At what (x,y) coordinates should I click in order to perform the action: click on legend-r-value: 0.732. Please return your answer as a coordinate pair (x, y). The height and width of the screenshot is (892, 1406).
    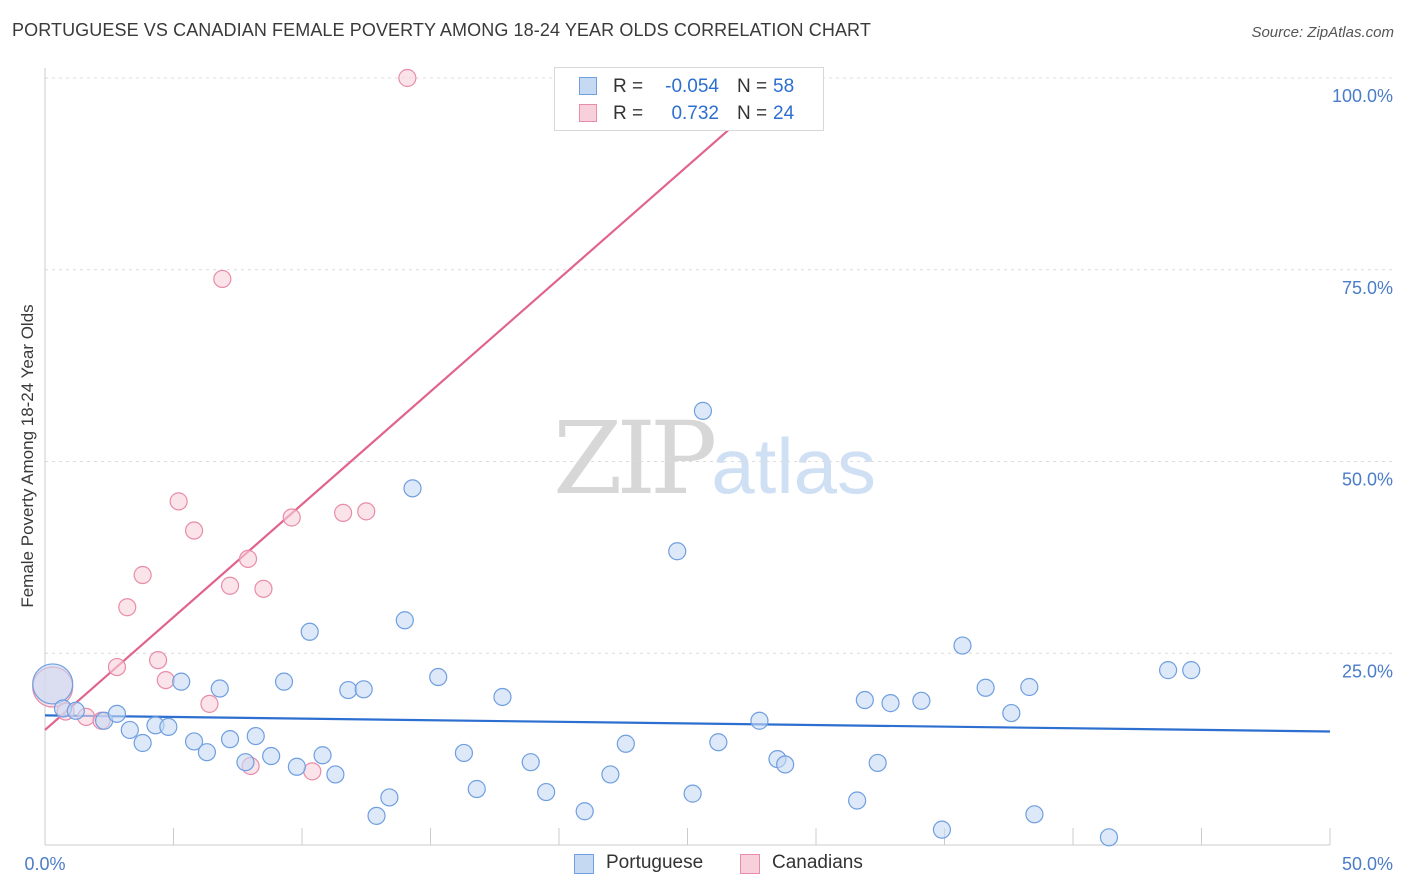
    Looking at the image, I should click on (695, 113).